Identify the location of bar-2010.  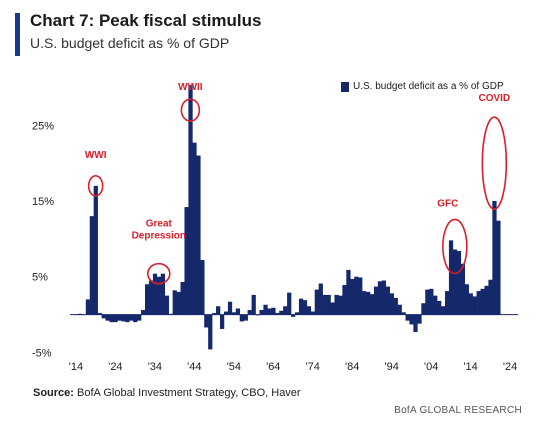
(455, 282).